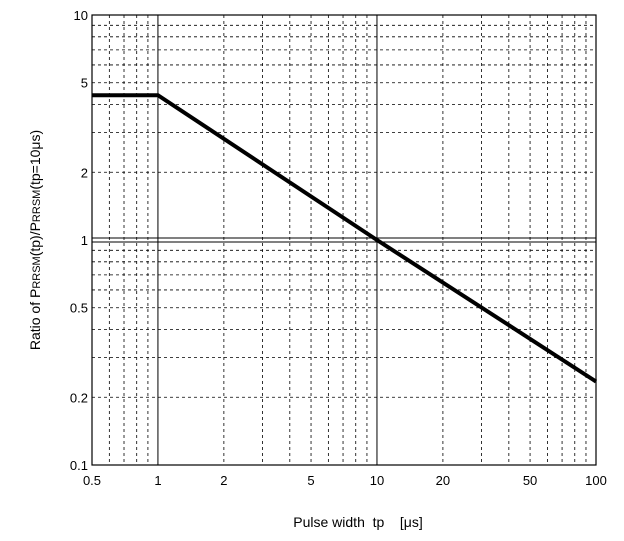  Describe the element at coordinates (84, 240) in the screenshot. I see `y-tick-label: 1` at that location.